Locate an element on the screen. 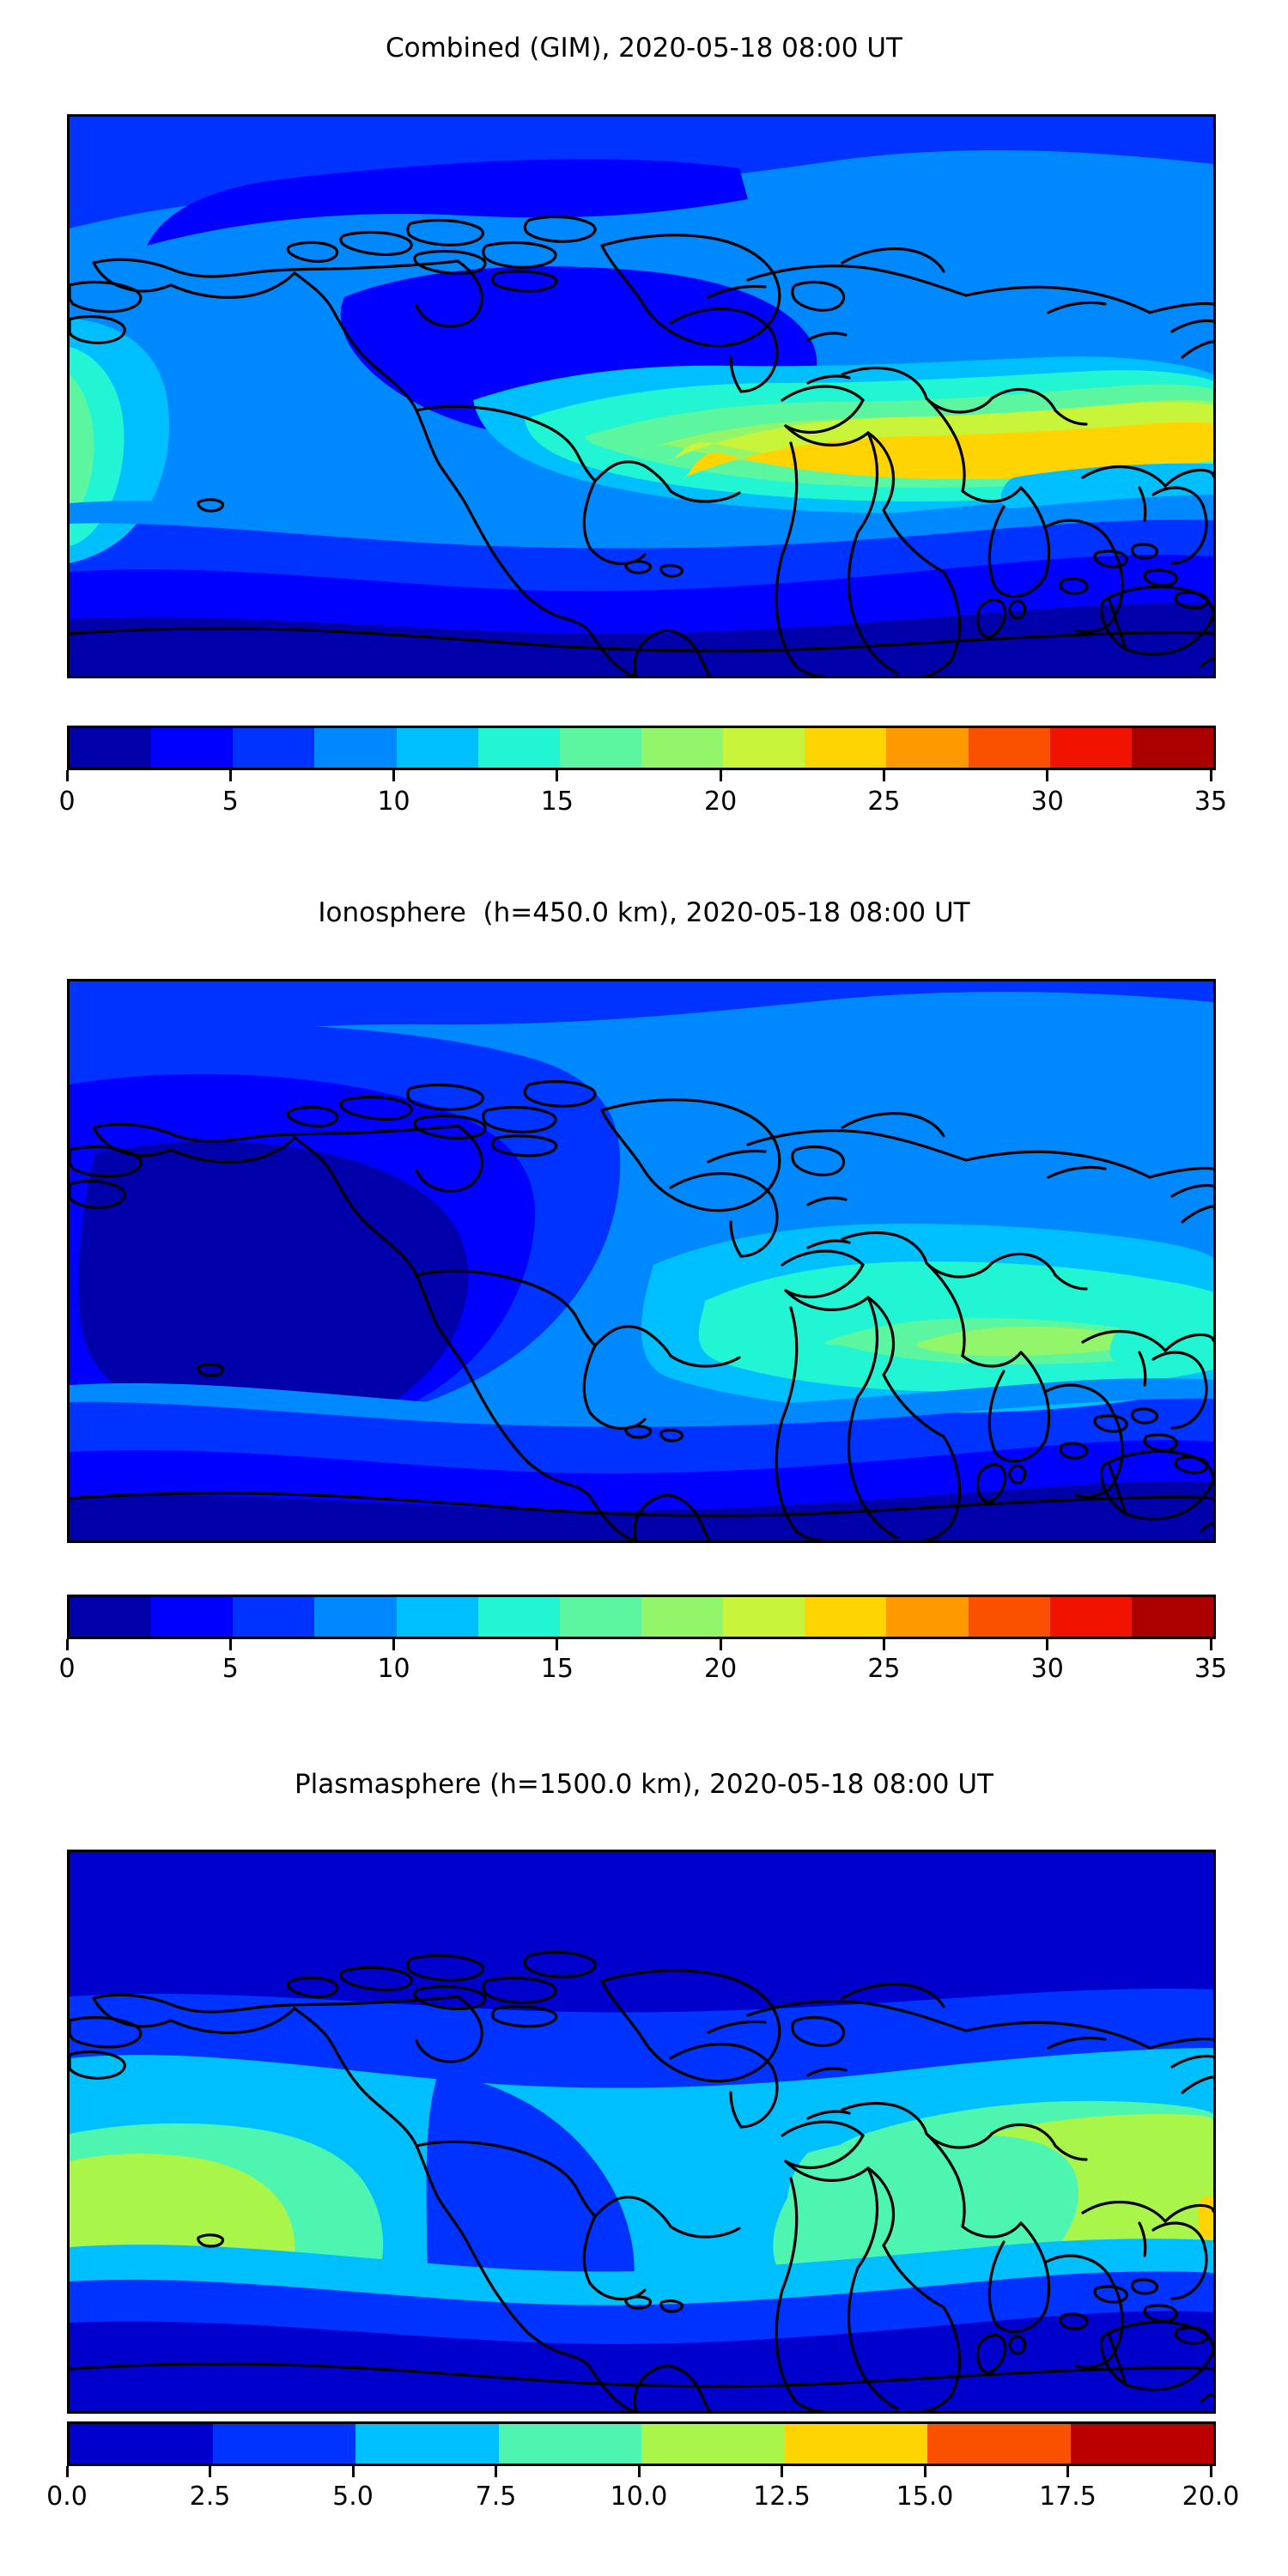 The height and width of the screenshot is (2576, 1288). colorbar-combined-gim is located at coordinates (641, 748).